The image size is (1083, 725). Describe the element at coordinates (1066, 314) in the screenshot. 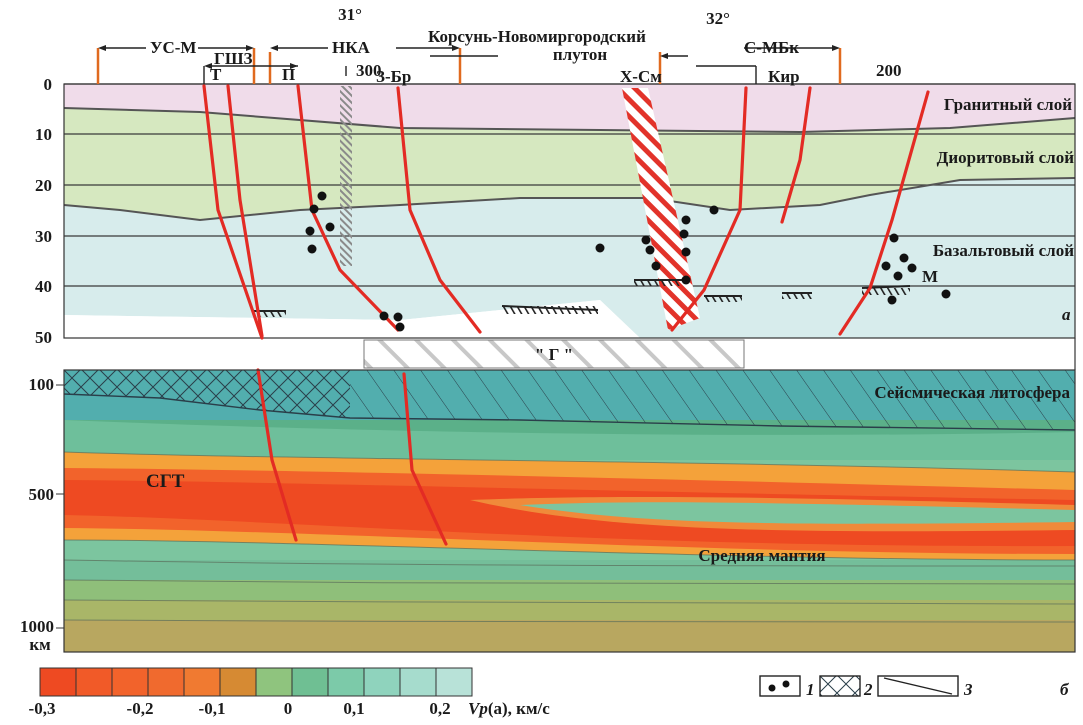

I see `panel-a-letter: а` at that location.